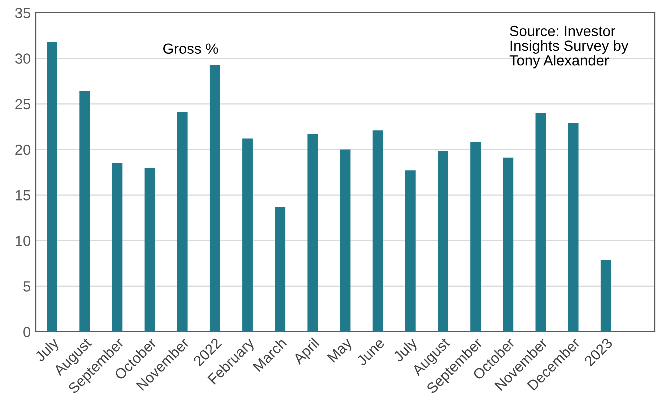 This screenshot has width=660, height=404. What do you see at coordinates (569, 47) in the screenshot?
I see `annotation: Source: Investor Insights Survey by Tony Alexander` at bounding box center [569, 47].